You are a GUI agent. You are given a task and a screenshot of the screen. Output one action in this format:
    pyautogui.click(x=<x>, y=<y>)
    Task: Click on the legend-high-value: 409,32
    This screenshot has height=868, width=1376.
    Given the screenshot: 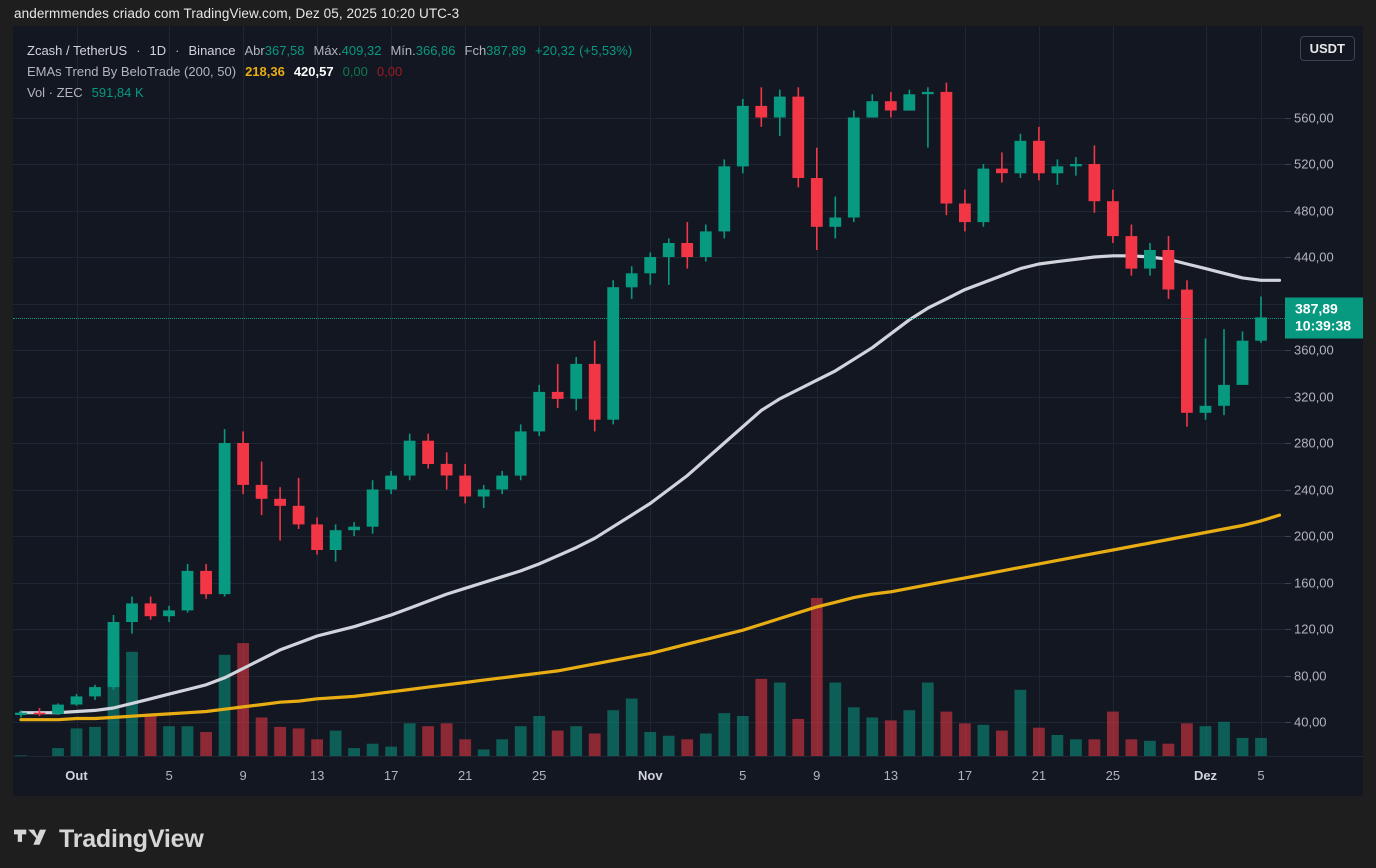 What is the action you would take?
    pyautogui.click(x=361, y=50)
    